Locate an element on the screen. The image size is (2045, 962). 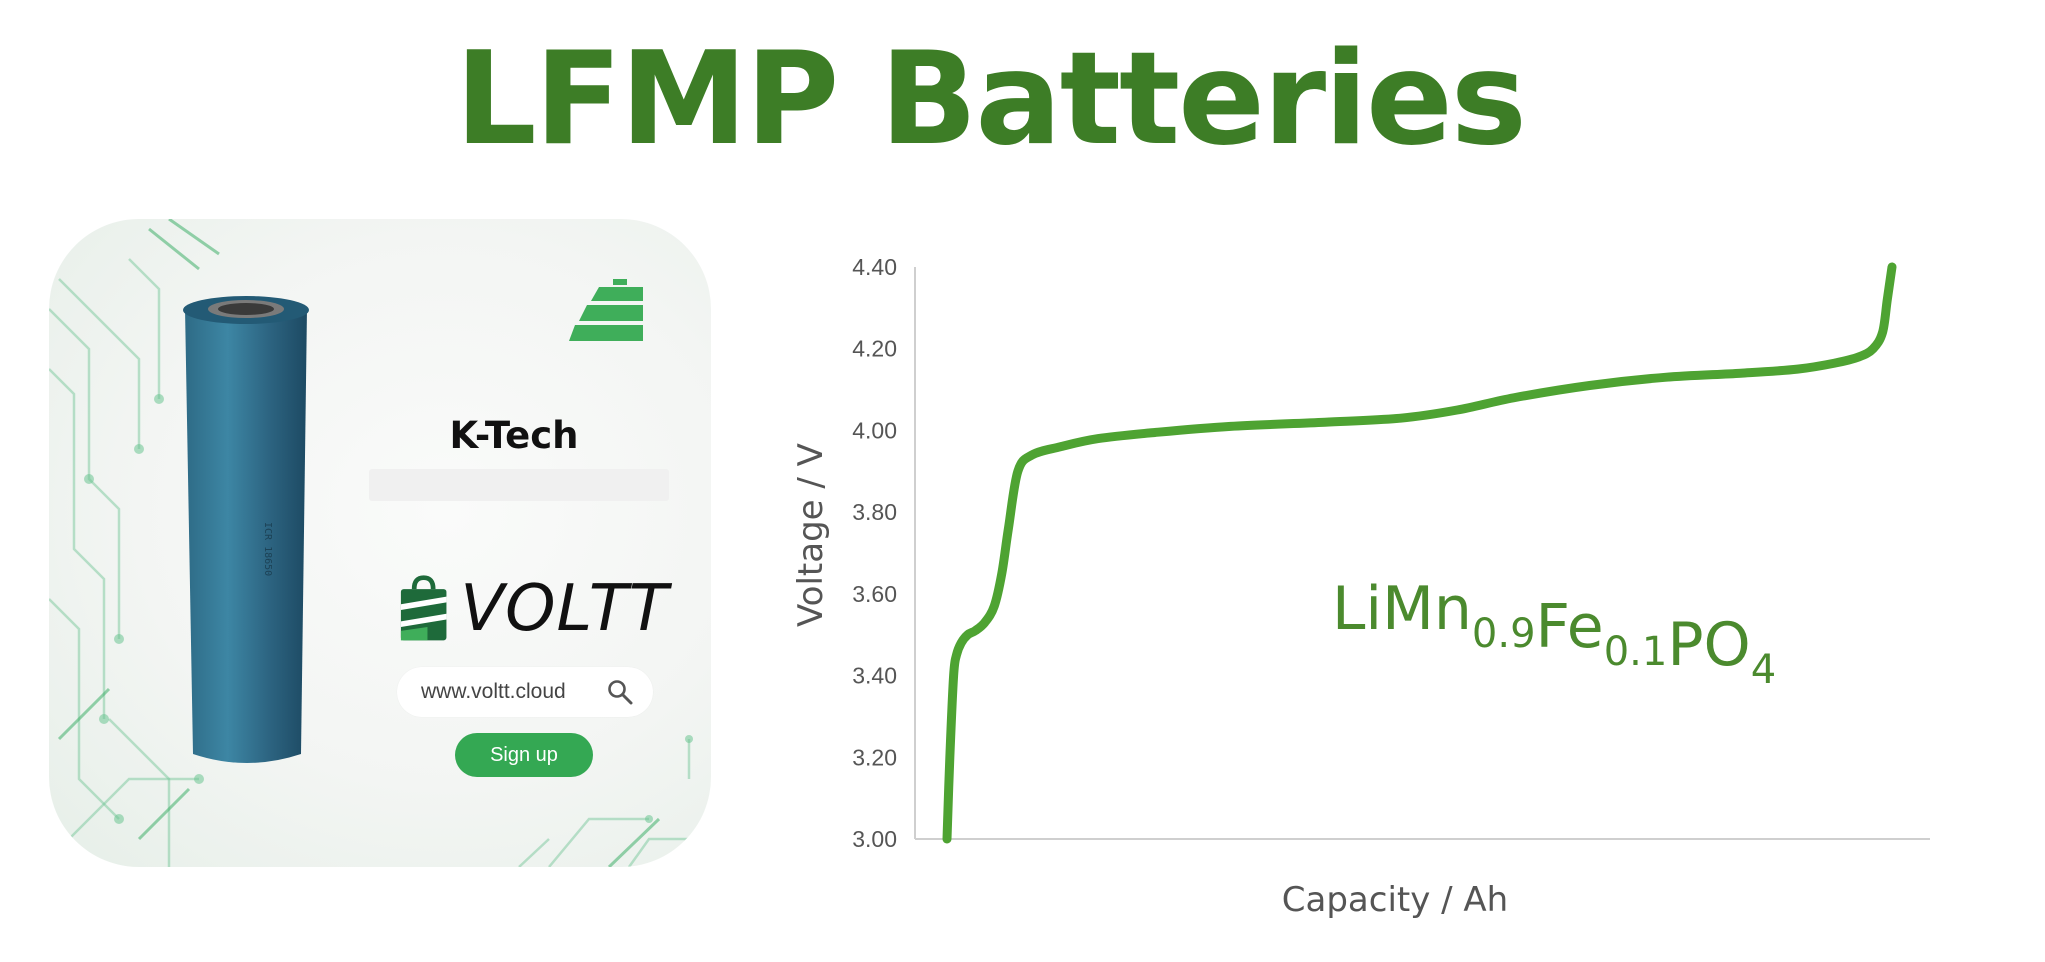
url-search-field: www.voltt.cloud is located at coordinates (525, 692).